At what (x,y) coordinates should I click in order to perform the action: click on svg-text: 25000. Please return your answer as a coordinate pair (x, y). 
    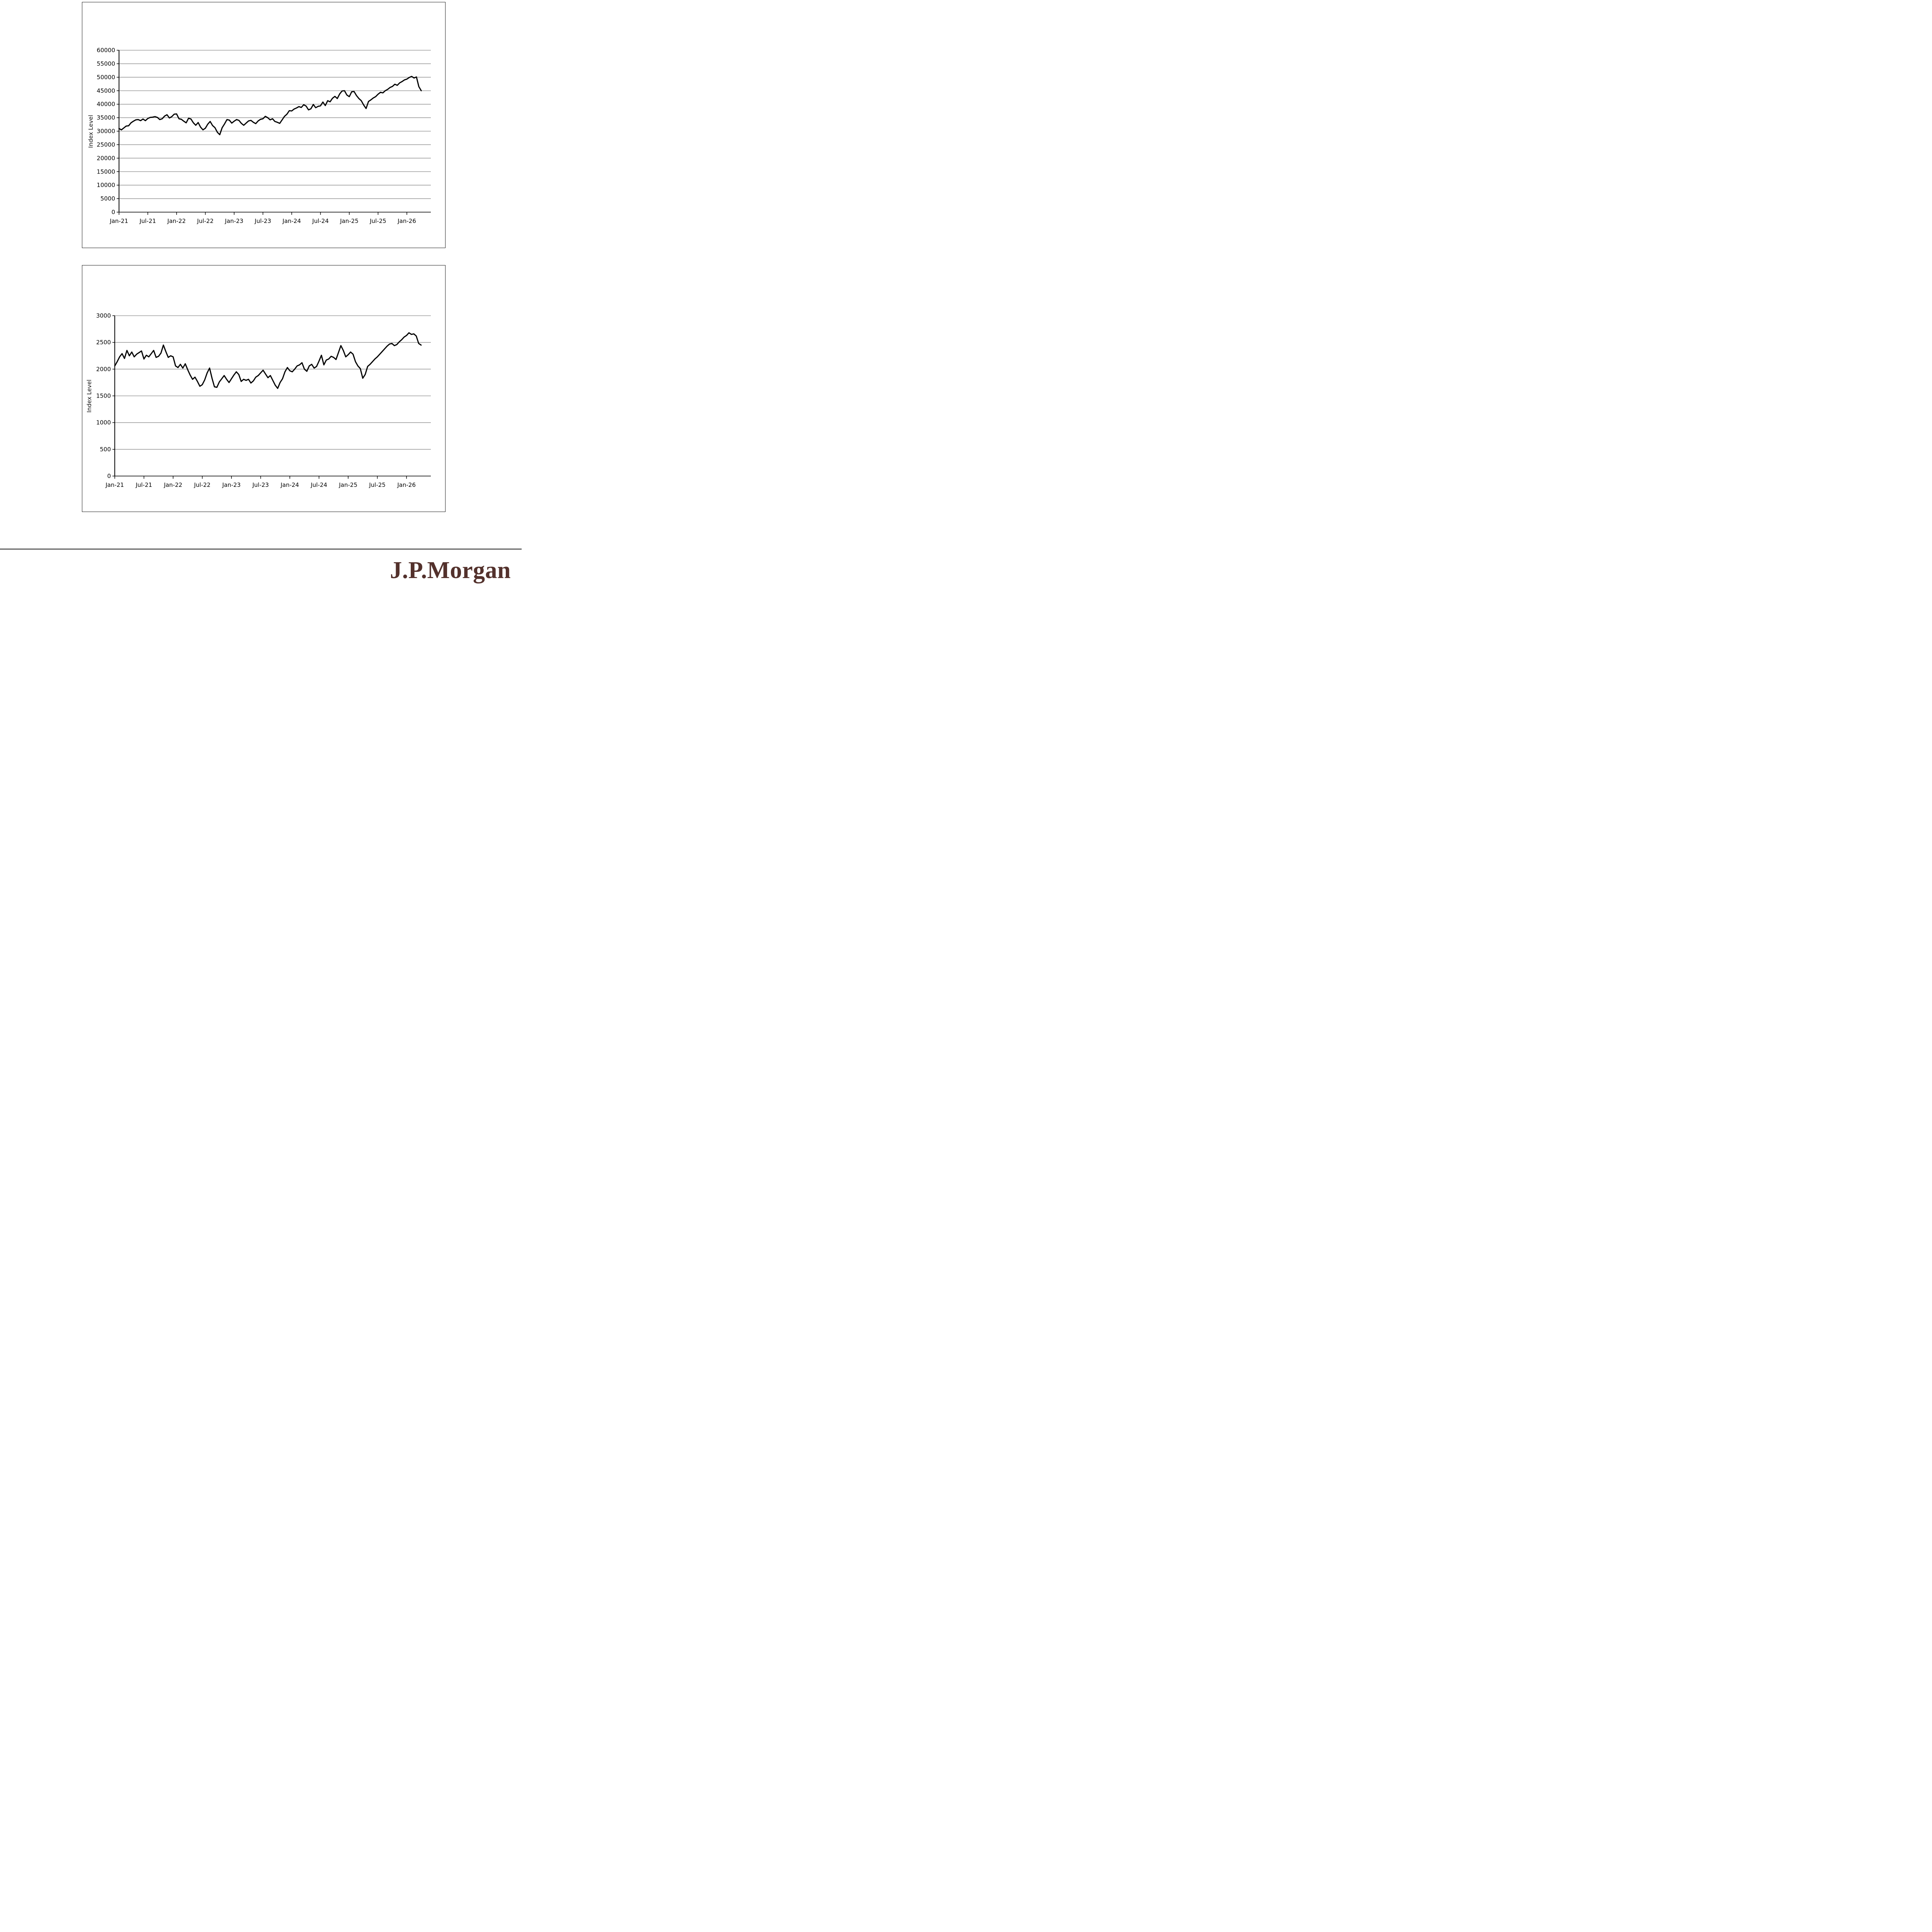
    Looking at the image, I should click on (106, 144).